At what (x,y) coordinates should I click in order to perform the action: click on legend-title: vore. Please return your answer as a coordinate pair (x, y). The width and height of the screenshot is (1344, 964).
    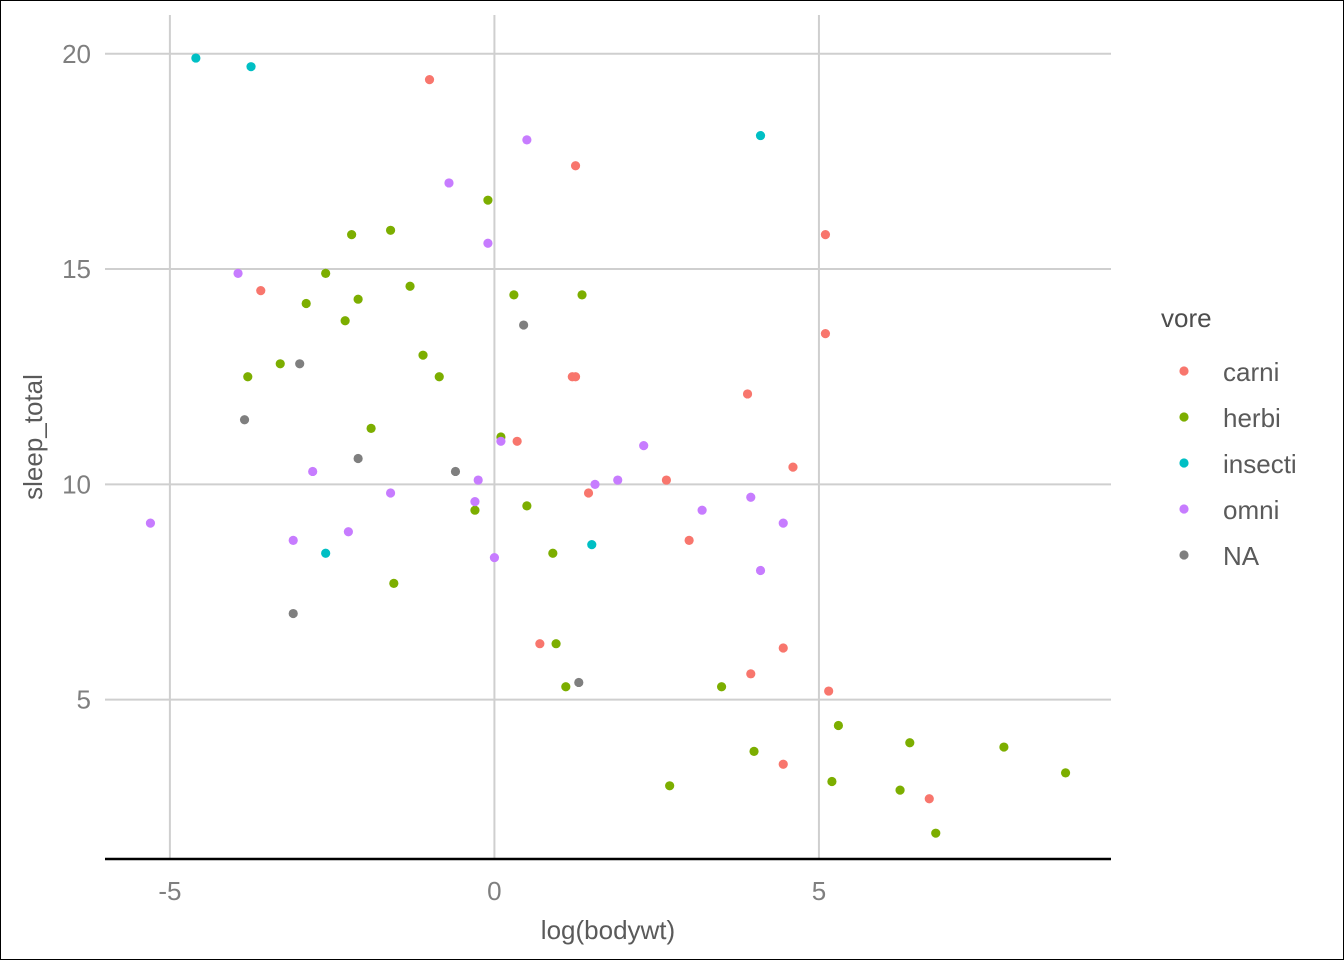
    Looking at the image, I should click on (1186, 318).